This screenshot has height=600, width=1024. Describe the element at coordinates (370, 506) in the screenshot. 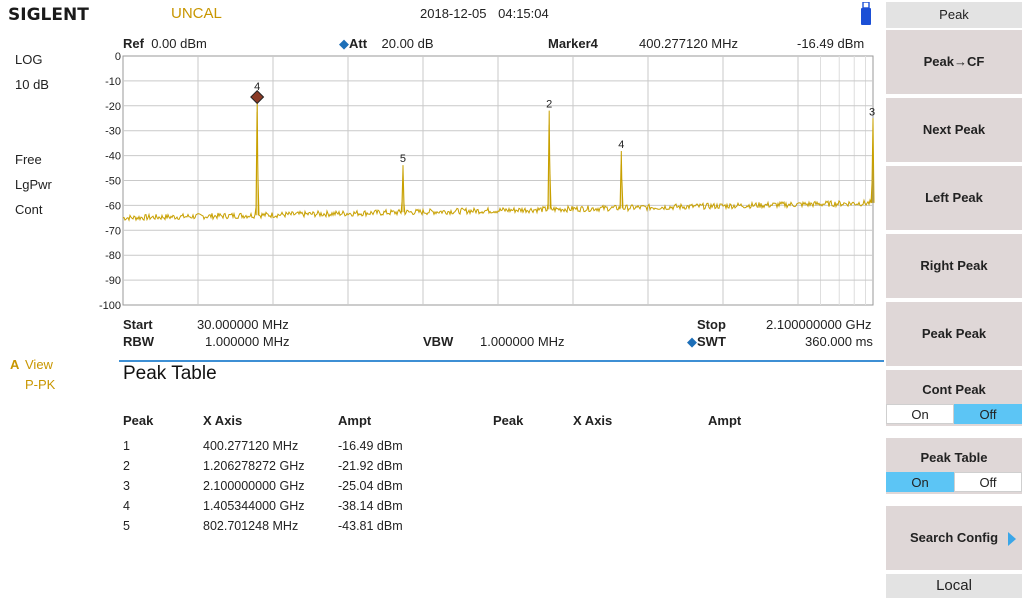

I see `peak-ampt: -38.14 dBm` at that location.